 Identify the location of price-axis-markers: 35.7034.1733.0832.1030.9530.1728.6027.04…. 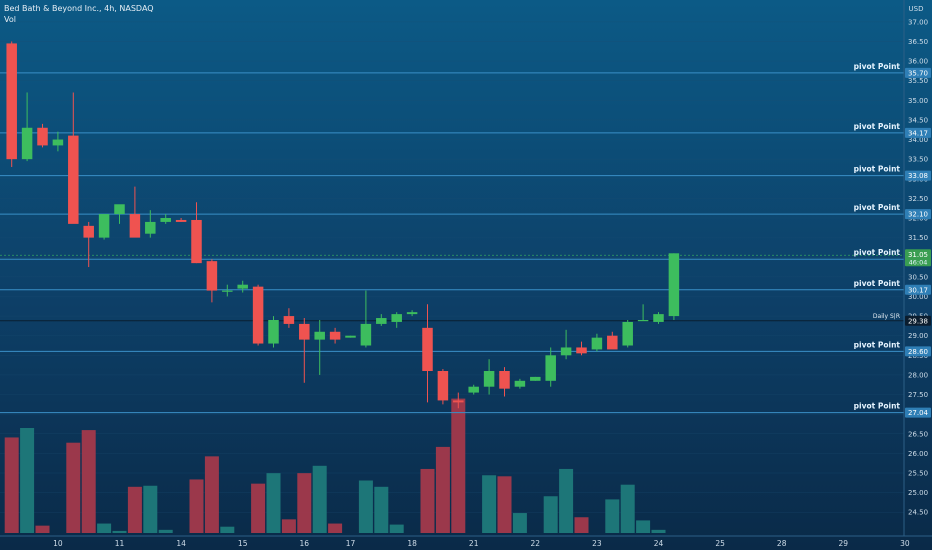
(918, 242).